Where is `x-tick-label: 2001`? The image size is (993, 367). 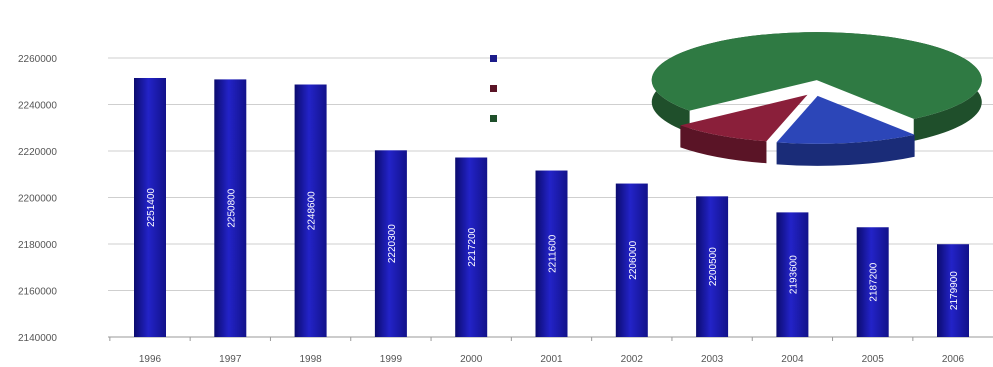
x-tick-label: 2001 is located at coordinates (551, 359).